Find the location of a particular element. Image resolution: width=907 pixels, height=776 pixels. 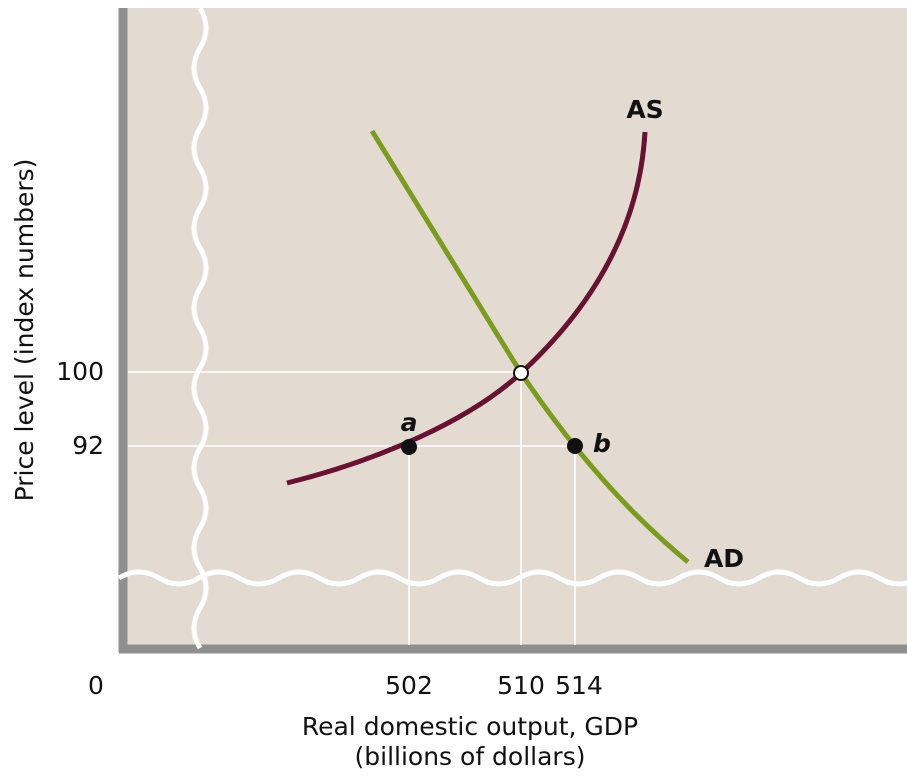

point-a is located at coordinates (409, 447).